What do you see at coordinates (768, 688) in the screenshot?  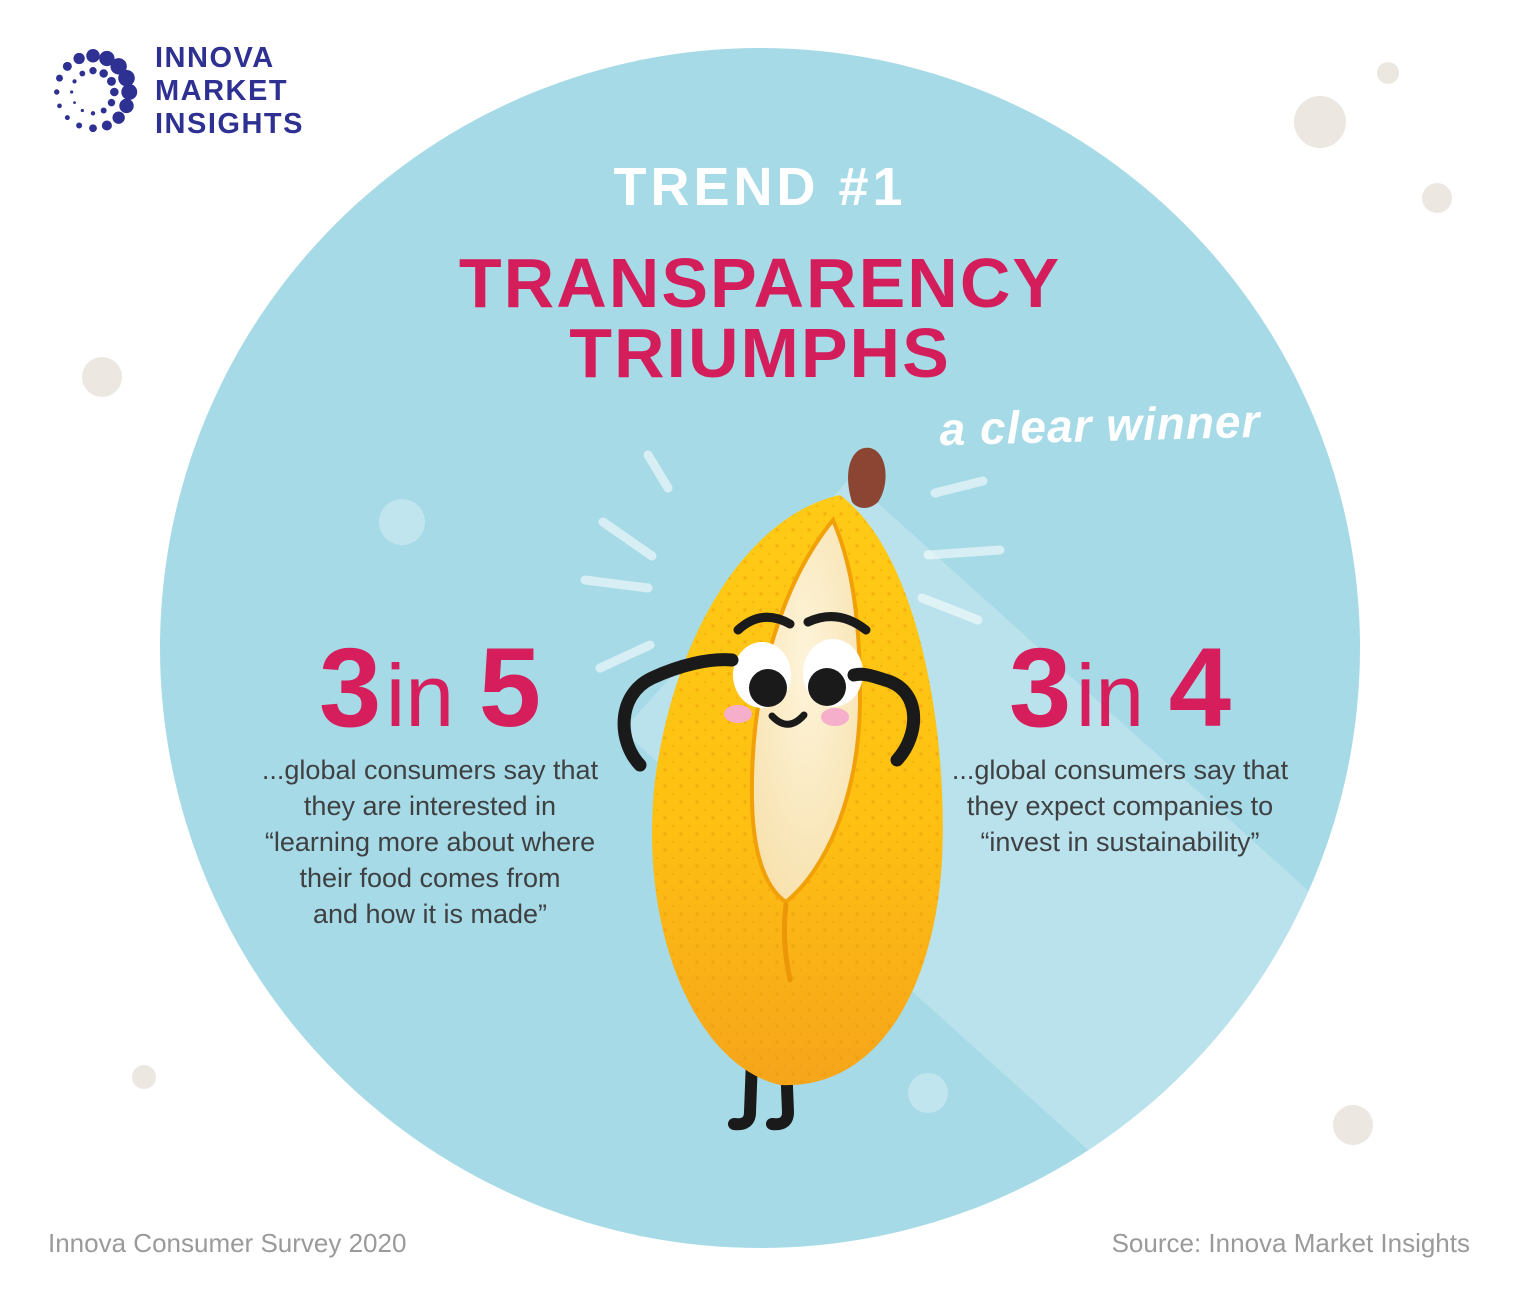 I see `left-pupil` at bounding box center [768, 688].